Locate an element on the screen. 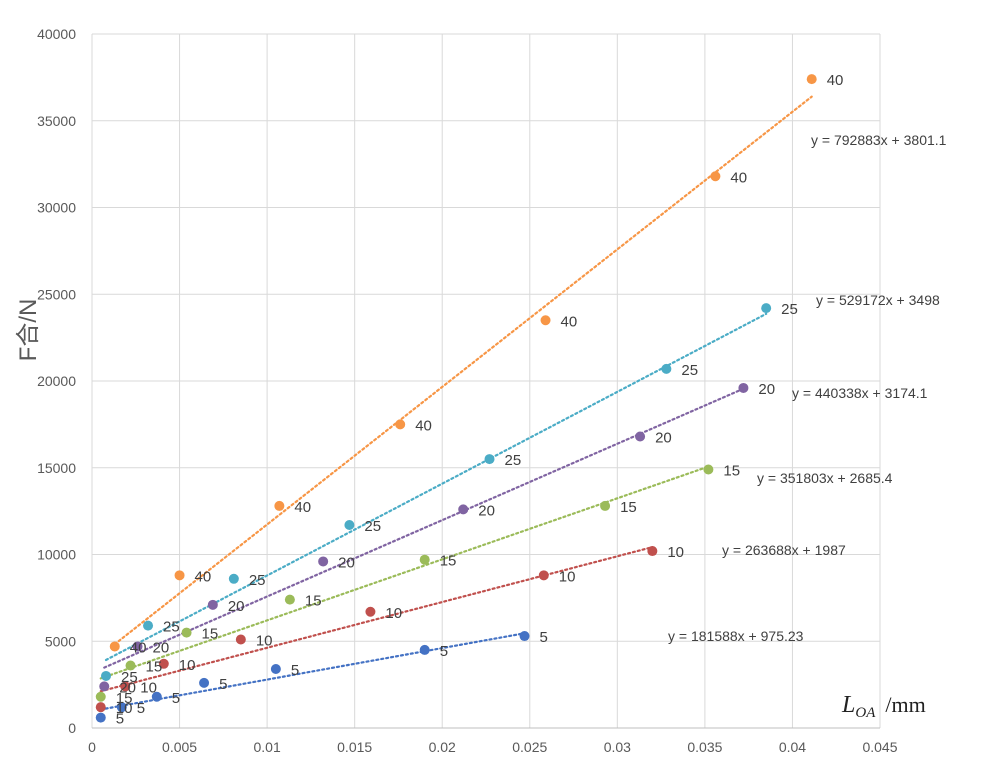 The width and height of the screenshot is (983, 768). equation-40: y = 792883x + 3801.1 is located at coordinates (879, 140).